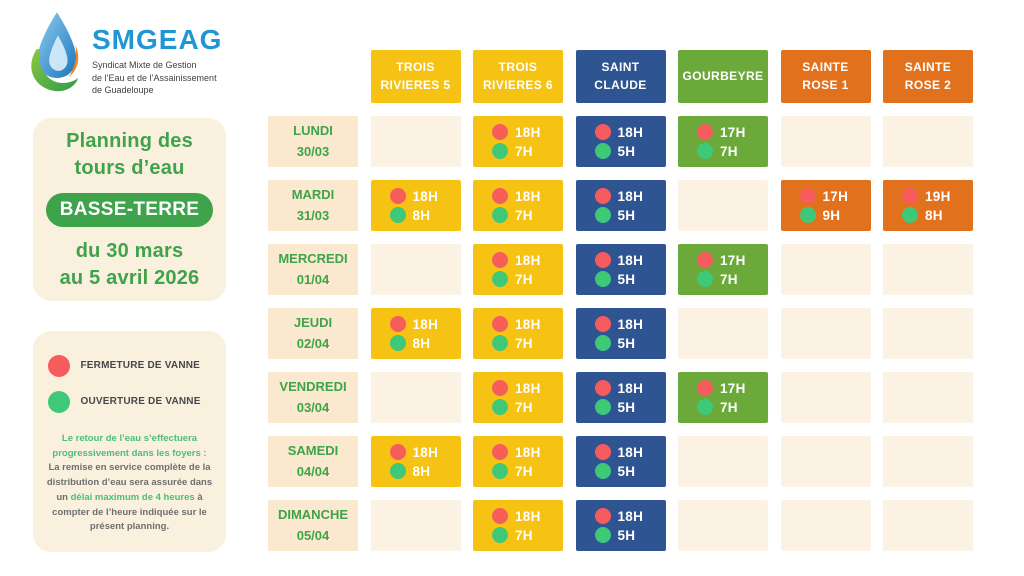 The height and width of the screenshot is (576, 1024). Describe the element at coordinates (723, 76) in the screenshot. I see `zone-header-gourbeyre: GOURBEYRE` at that location.